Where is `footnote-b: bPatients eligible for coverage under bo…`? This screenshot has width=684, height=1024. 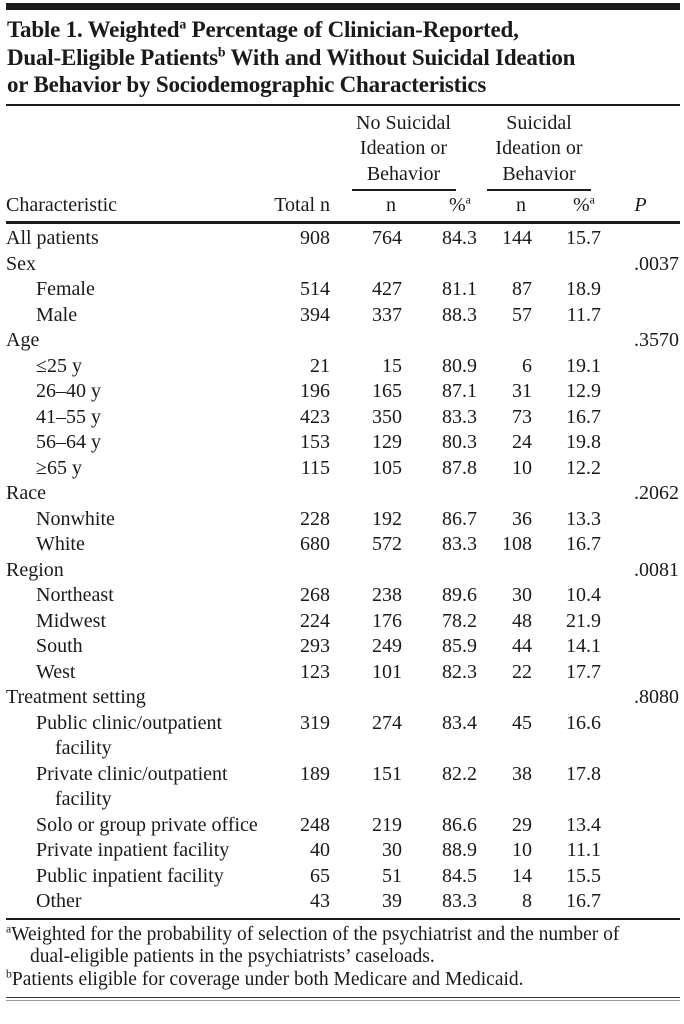 footnote-b: bPatients eligible for coverage under bo… is located at coordinates (265, 979).